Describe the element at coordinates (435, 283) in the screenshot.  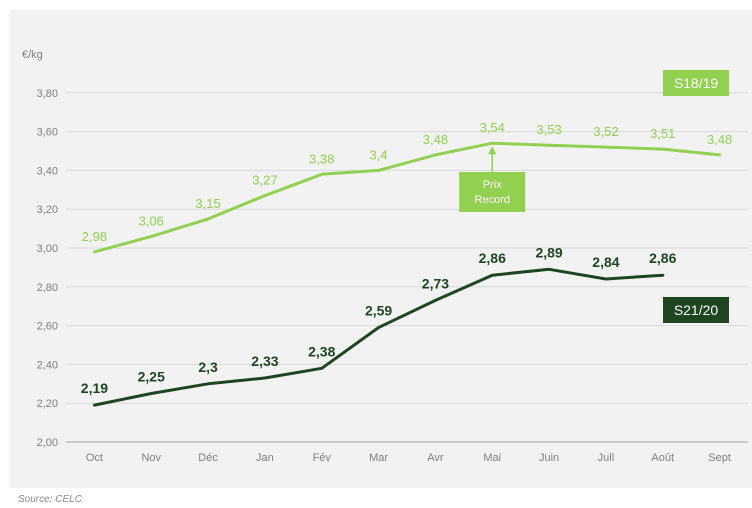
I see `data-label: 2,73` at that location.